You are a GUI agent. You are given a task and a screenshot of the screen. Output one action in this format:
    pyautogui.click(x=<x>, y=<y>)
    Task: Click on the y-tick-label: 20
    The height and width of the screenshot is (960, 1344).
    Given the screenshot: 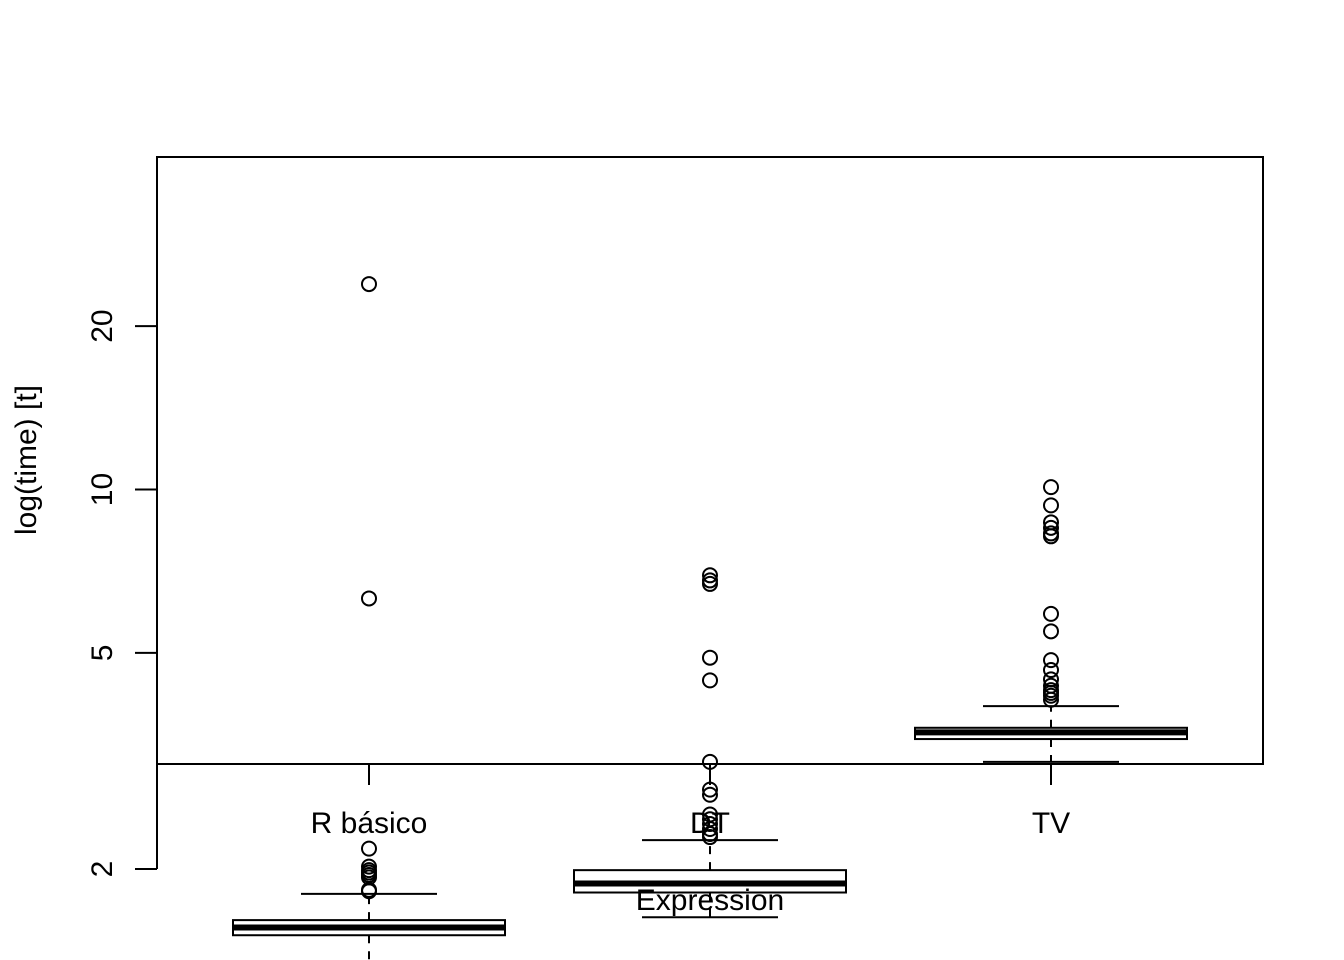 What is the action you would take?
    pyautogui.click(x=102, y=325)
    